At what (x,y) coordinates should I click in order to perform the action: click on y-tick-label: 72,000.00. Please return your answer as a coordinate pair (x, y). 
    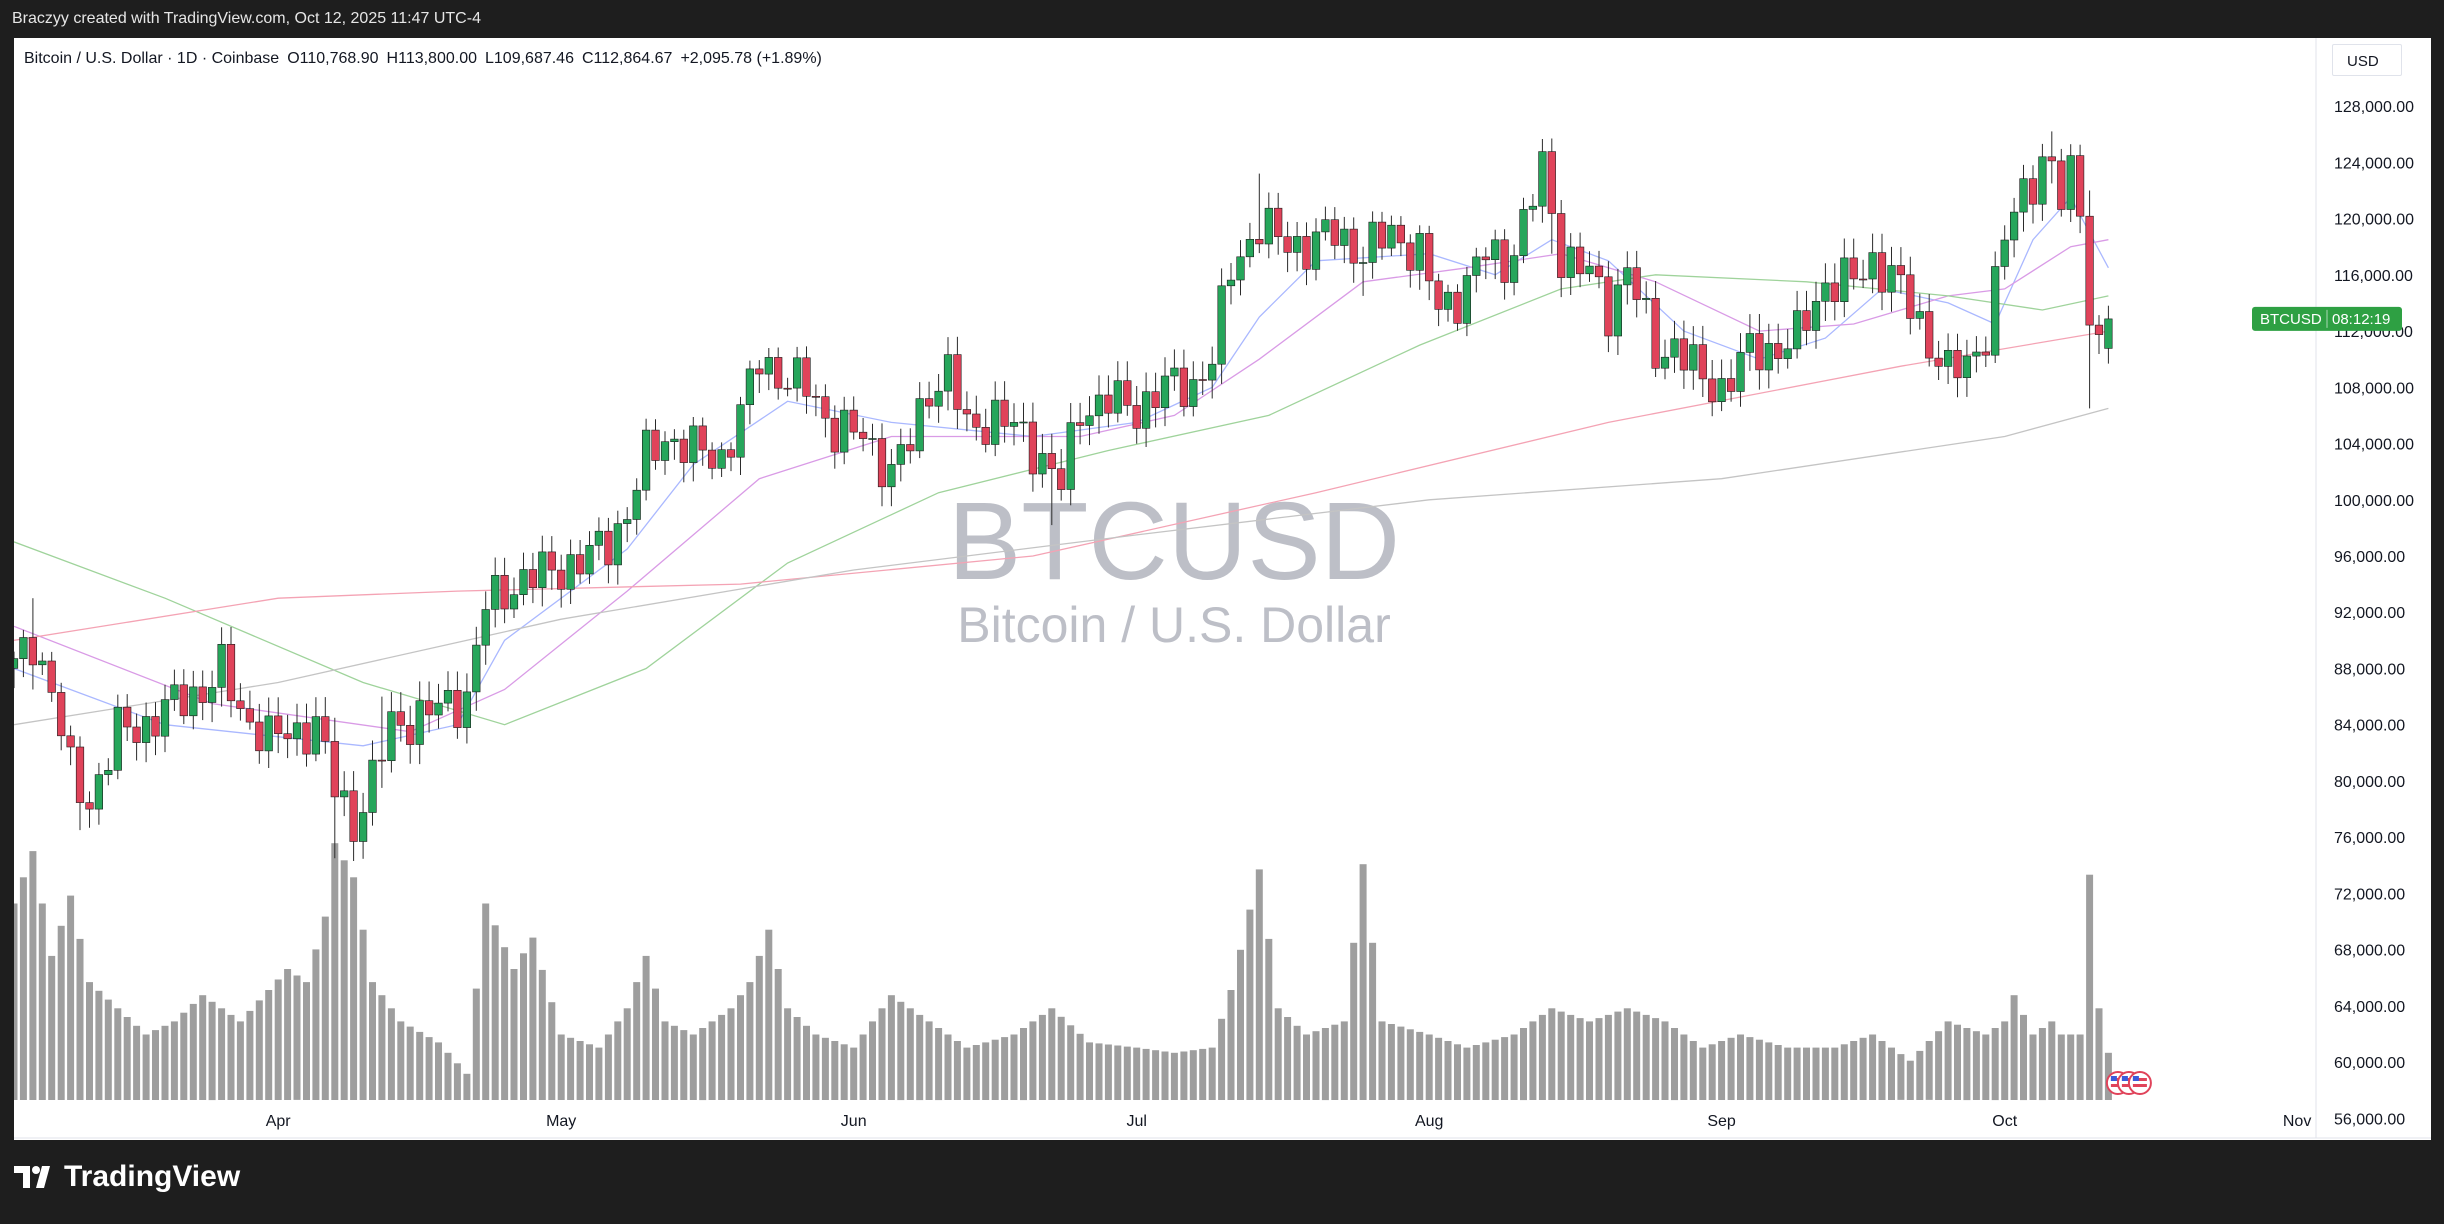
    Looking at the image, I should click on (2369, 894).